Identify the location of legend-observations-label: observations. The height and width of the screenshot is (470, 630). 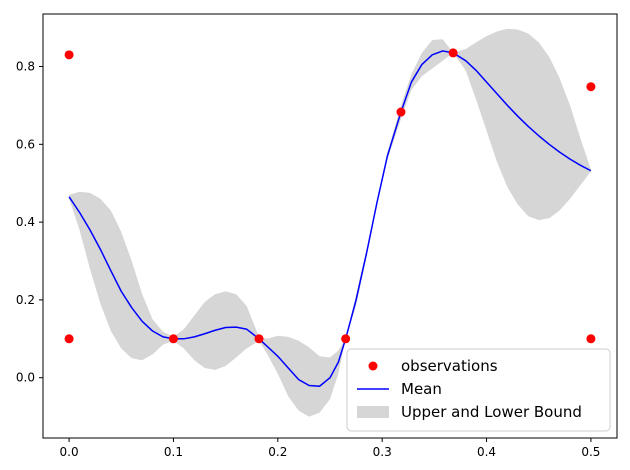
(449, 366).